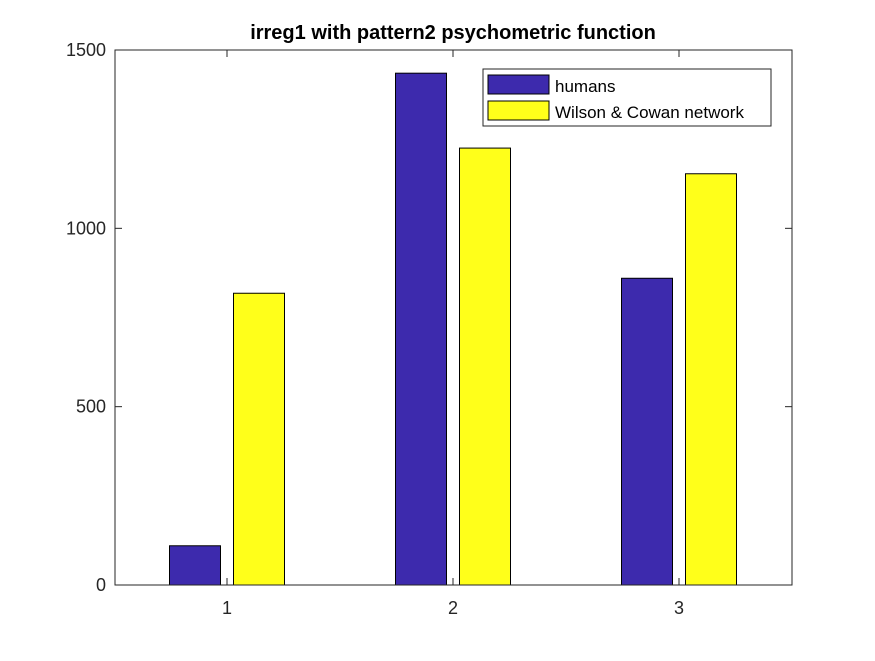  Describe the element at coordinates (649, 112) in the screenshot. I see `legend-label-wilson-cowan: Wilson & Cowan network` at that location.